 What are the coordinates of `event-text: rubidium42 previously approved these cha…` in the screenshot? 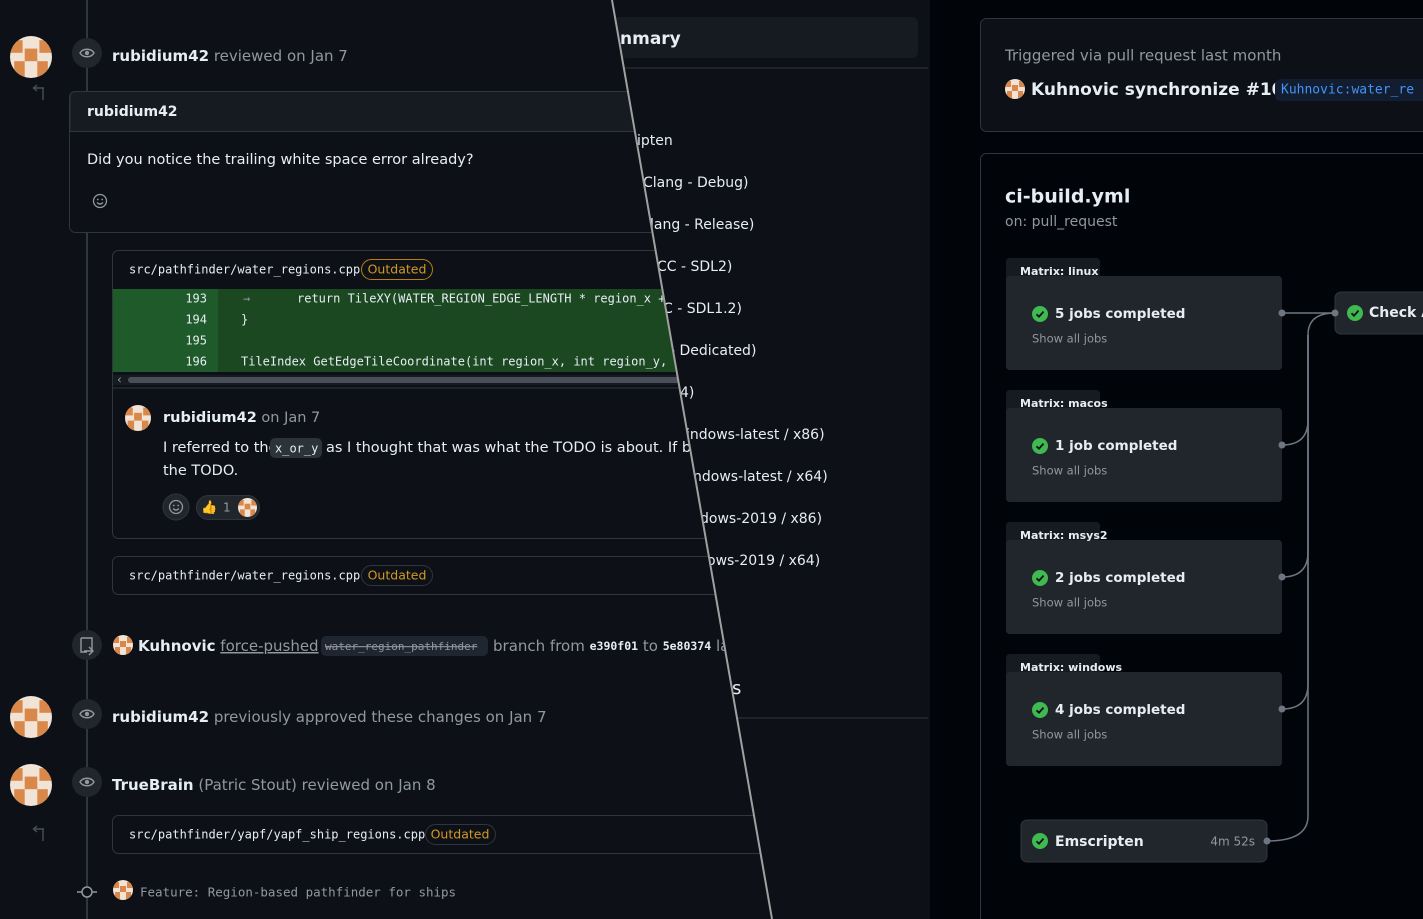 It's located at (329, 717).